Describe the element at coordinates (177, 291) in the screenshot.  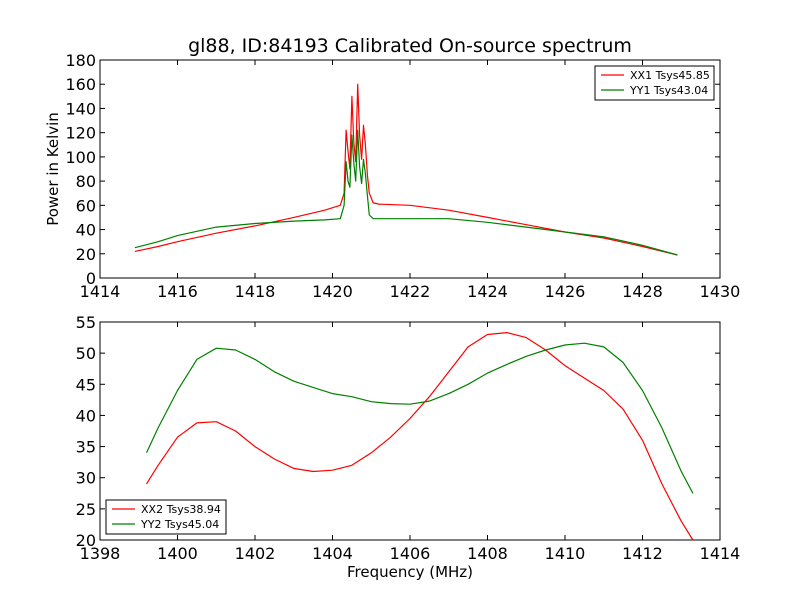
I see `top-x-tick-label: 1416` at that location.